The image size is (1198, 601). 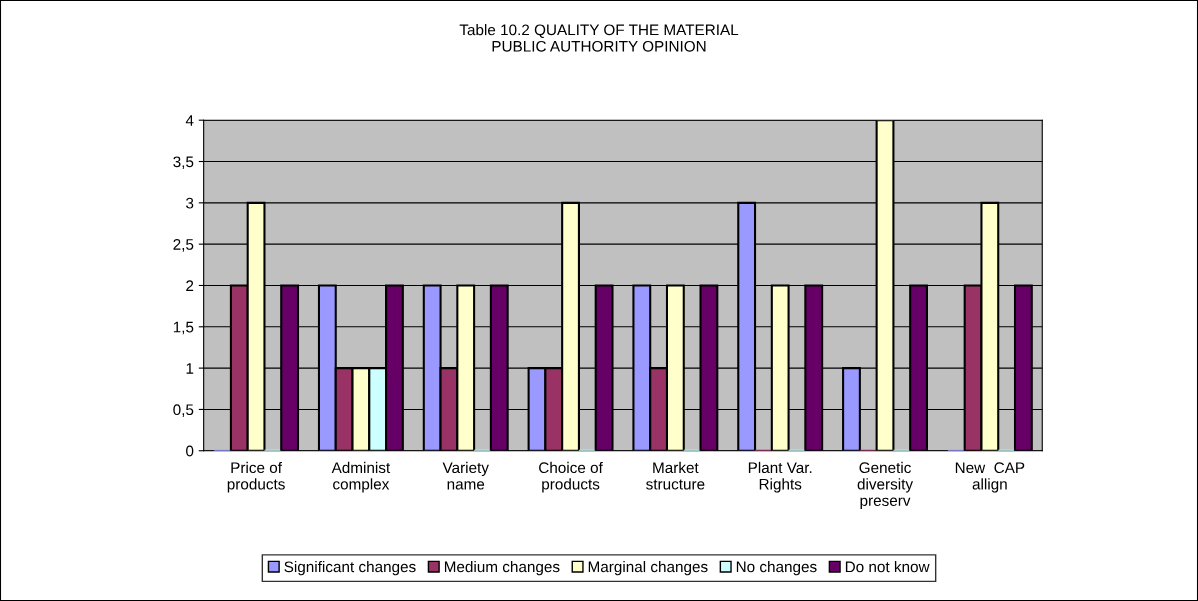 What do you see at coordinates (190, 286) in the screenshot?
I see `y-tick-label: 2` at bounding box center [190, 286].